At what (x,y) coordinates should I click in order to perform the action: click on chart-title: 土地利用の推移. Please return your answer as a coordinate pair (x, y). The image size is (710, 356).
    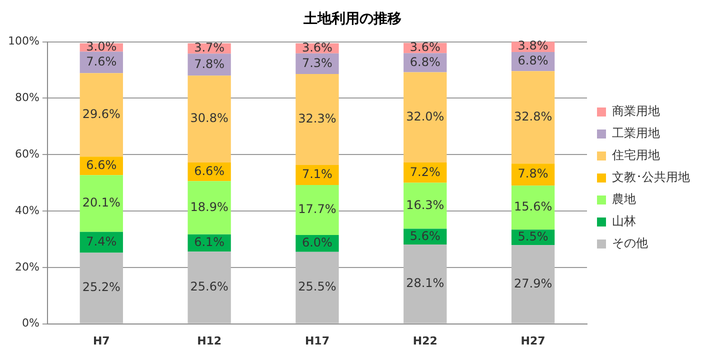
    Looking at the image, I should click on (352, 19).